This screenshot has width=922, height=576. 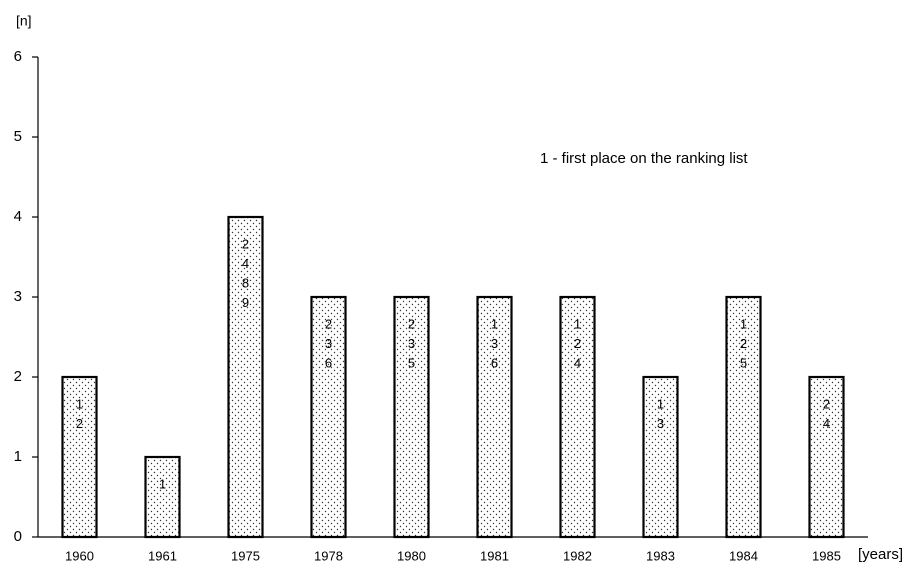 What do you see at coordinates (826, 555) in the screenshot?
I see `x-tick-label: 1985` at bounding box center [826, 555].